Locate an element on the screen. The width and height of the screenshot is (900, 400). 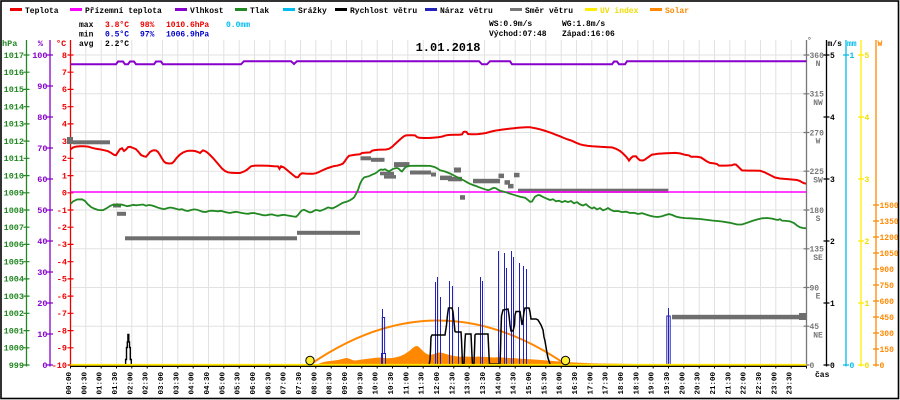
svg-text: 1009 is located at coordinates (14, 194).